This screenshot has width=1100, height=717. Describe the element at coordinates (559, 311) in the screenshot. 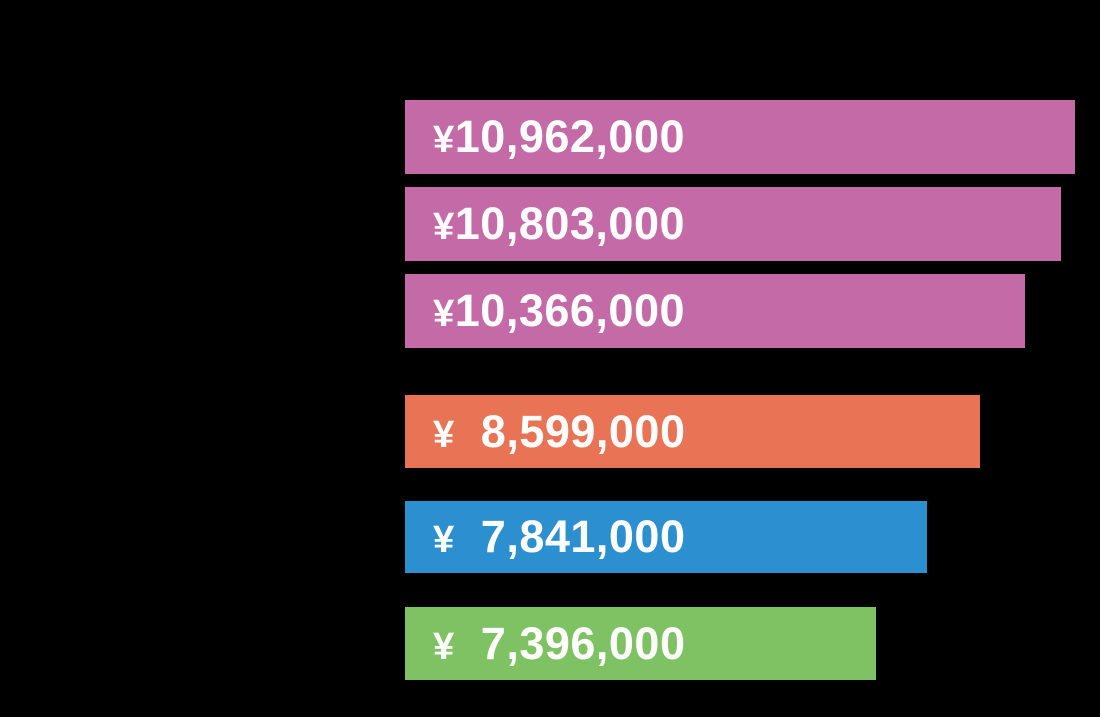

I see `bar-value-label: ¥10,366,000` at that location.